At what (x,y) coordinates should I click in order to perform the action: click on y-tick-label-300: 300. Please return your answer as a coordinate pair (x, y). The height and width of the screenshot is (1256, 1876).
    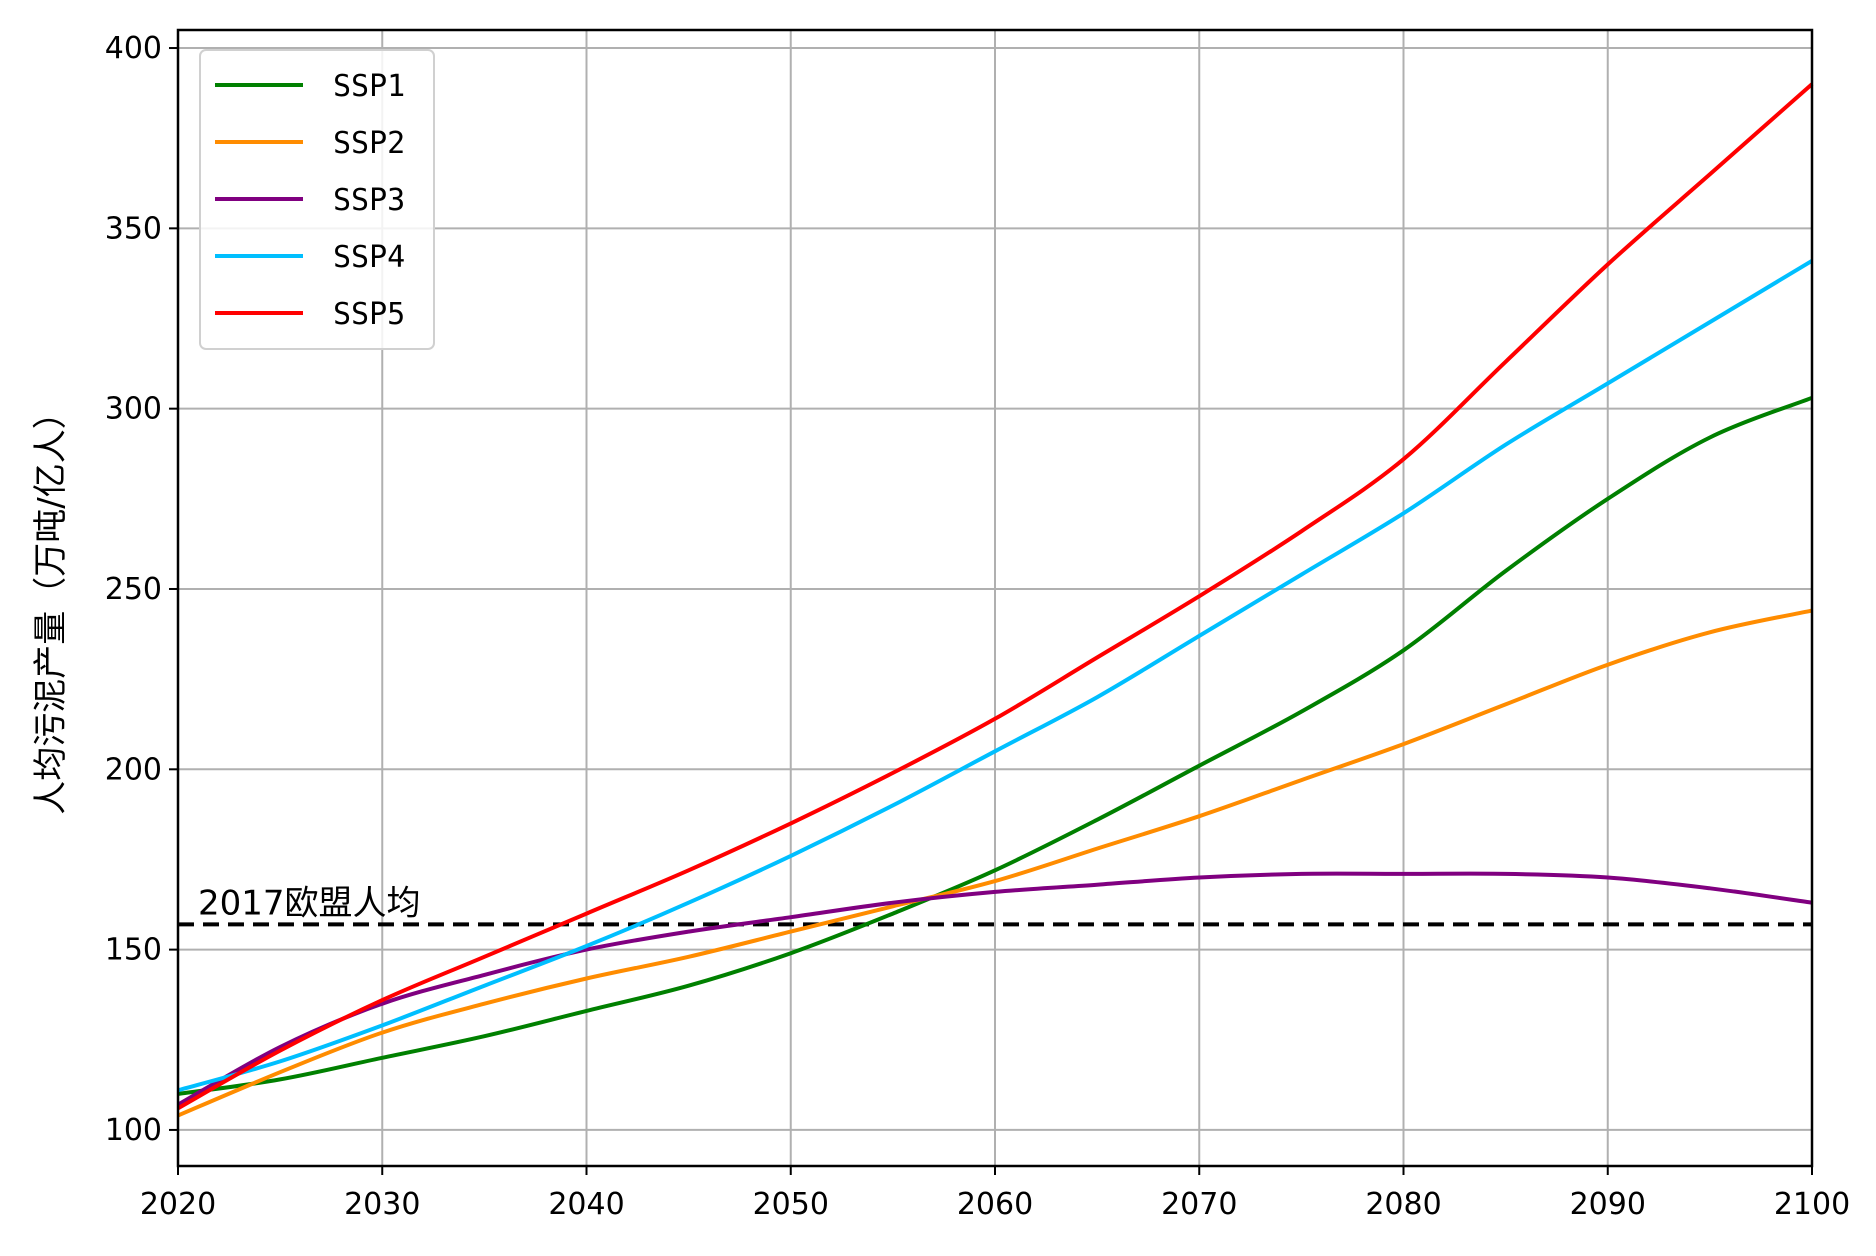
    Looking at the image, I should click on (133, 409).